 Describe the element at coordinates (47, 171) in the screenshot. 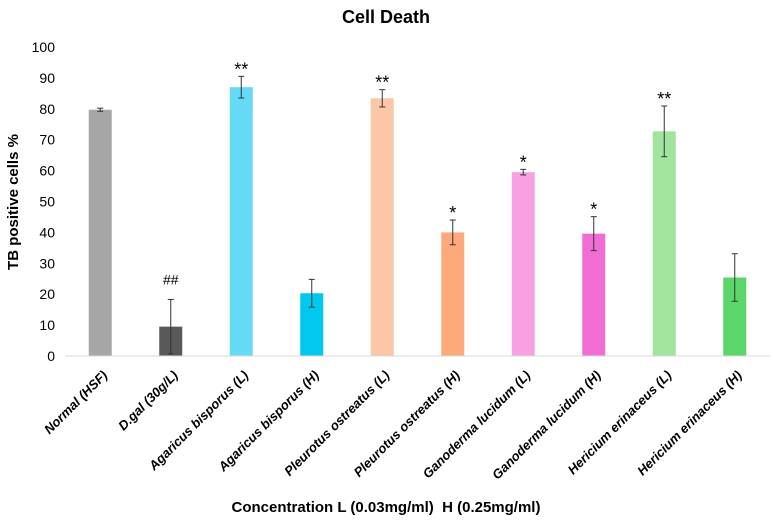

I see `y-tick-label: 60` at that location.